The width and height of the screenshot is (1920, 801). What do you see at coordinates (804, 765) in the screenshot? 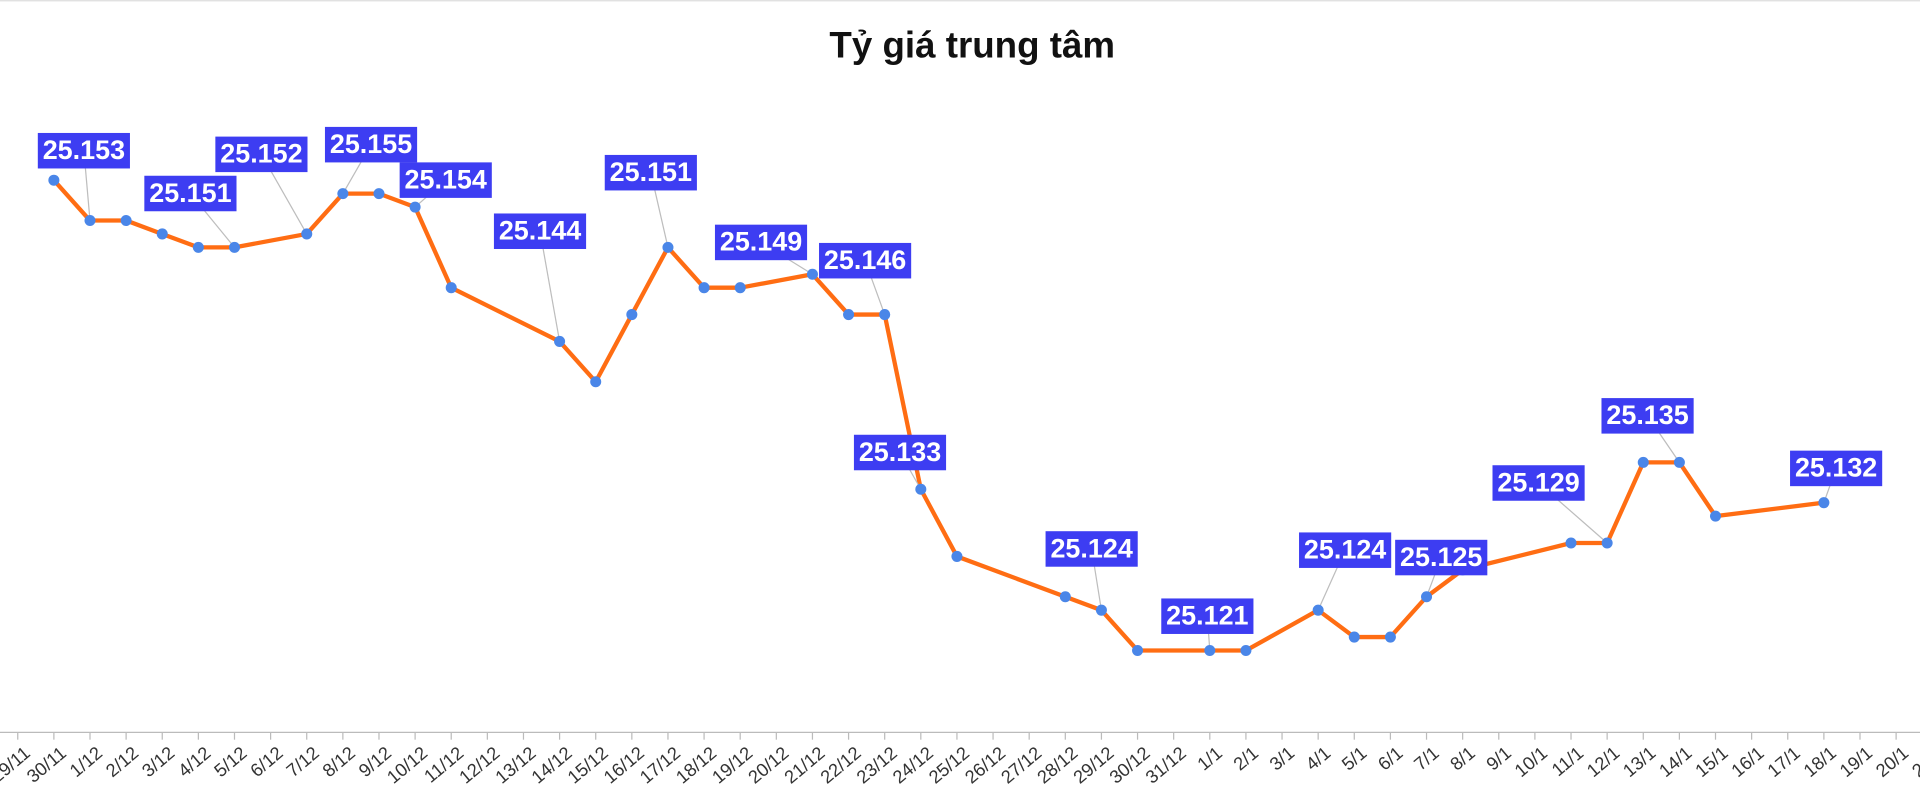
I see `x-tick-label: 21/12` at bounding box center [804, 765].